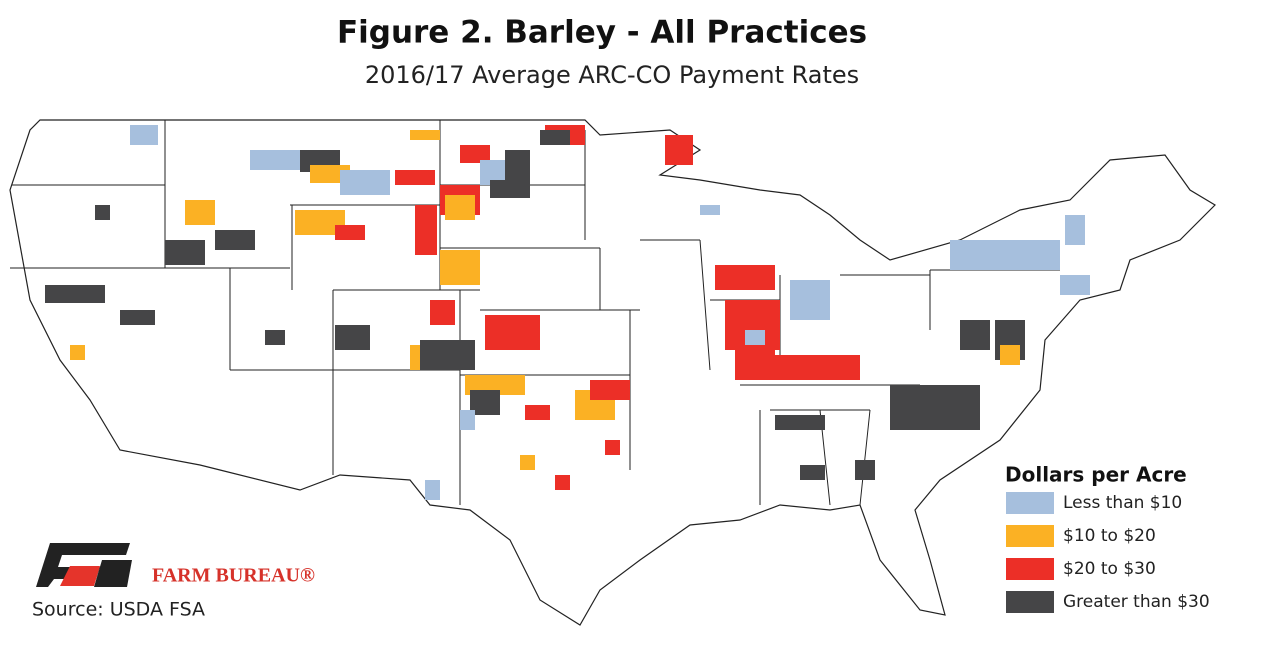 This screenshot has height=646, width=1275. What do you see at coordinates (118, 610) in the screenshot?
I see `source: Source: USDA FSA` at bounding box center [118, 610].